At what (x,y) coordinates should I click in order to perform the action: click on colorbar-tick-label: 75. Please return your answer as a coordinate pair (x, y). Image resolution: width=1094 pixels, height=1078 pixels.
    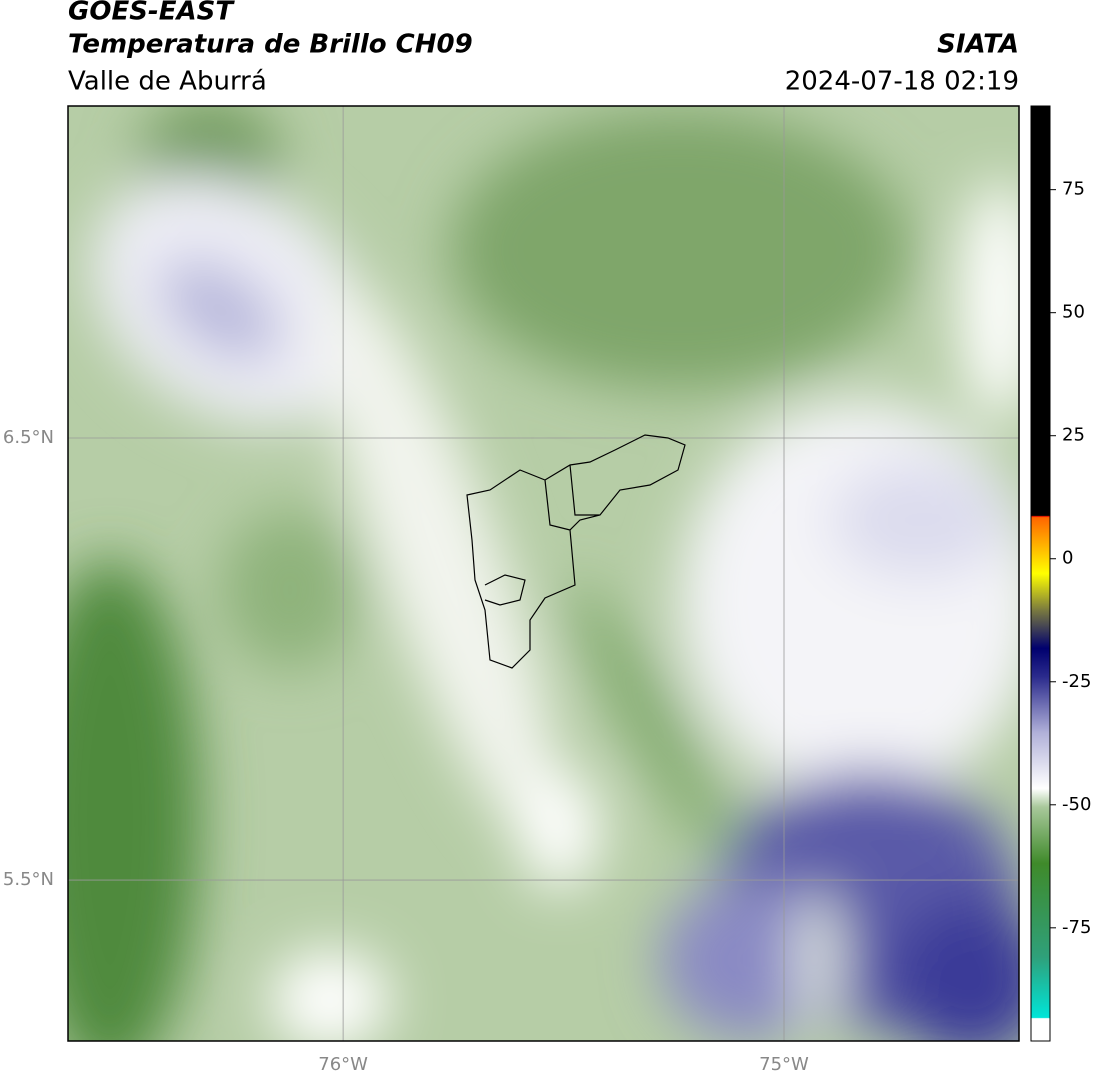
    Looking at the image, I should click on (1073, 189).